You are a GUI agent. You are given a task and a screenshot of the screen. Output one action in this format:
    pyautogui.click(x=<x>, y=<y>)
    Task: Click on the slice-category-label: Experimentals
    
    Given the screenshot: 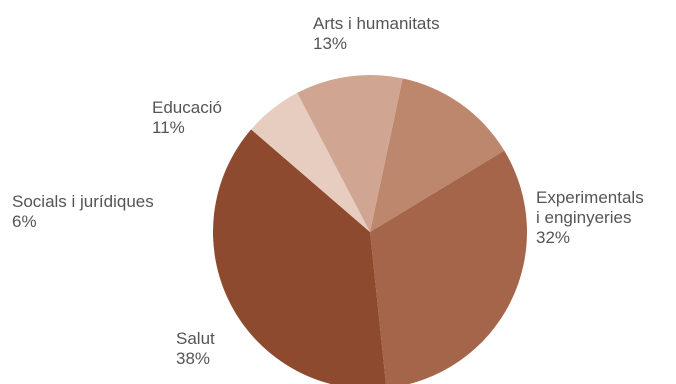 What is the action you would take?
    pyautogui.click(x=590, y=197)
    